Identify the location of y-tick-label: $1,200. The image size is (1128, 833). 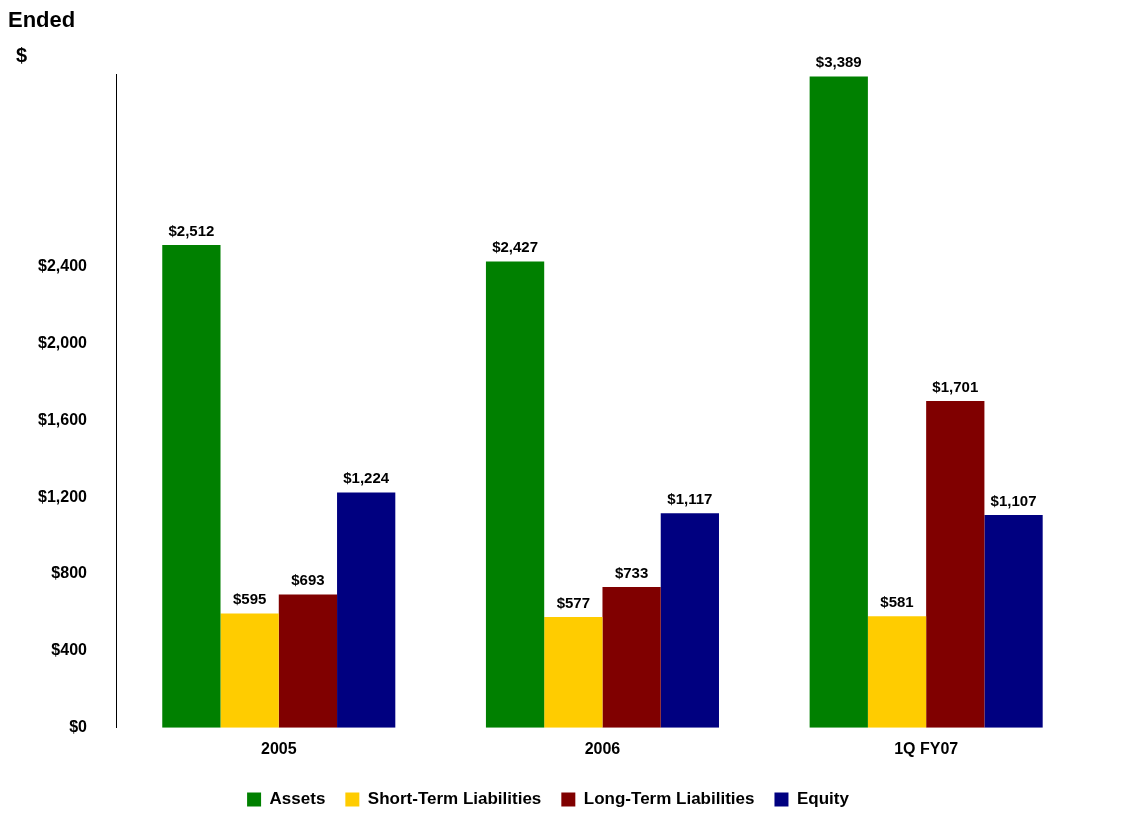
(63, 496).